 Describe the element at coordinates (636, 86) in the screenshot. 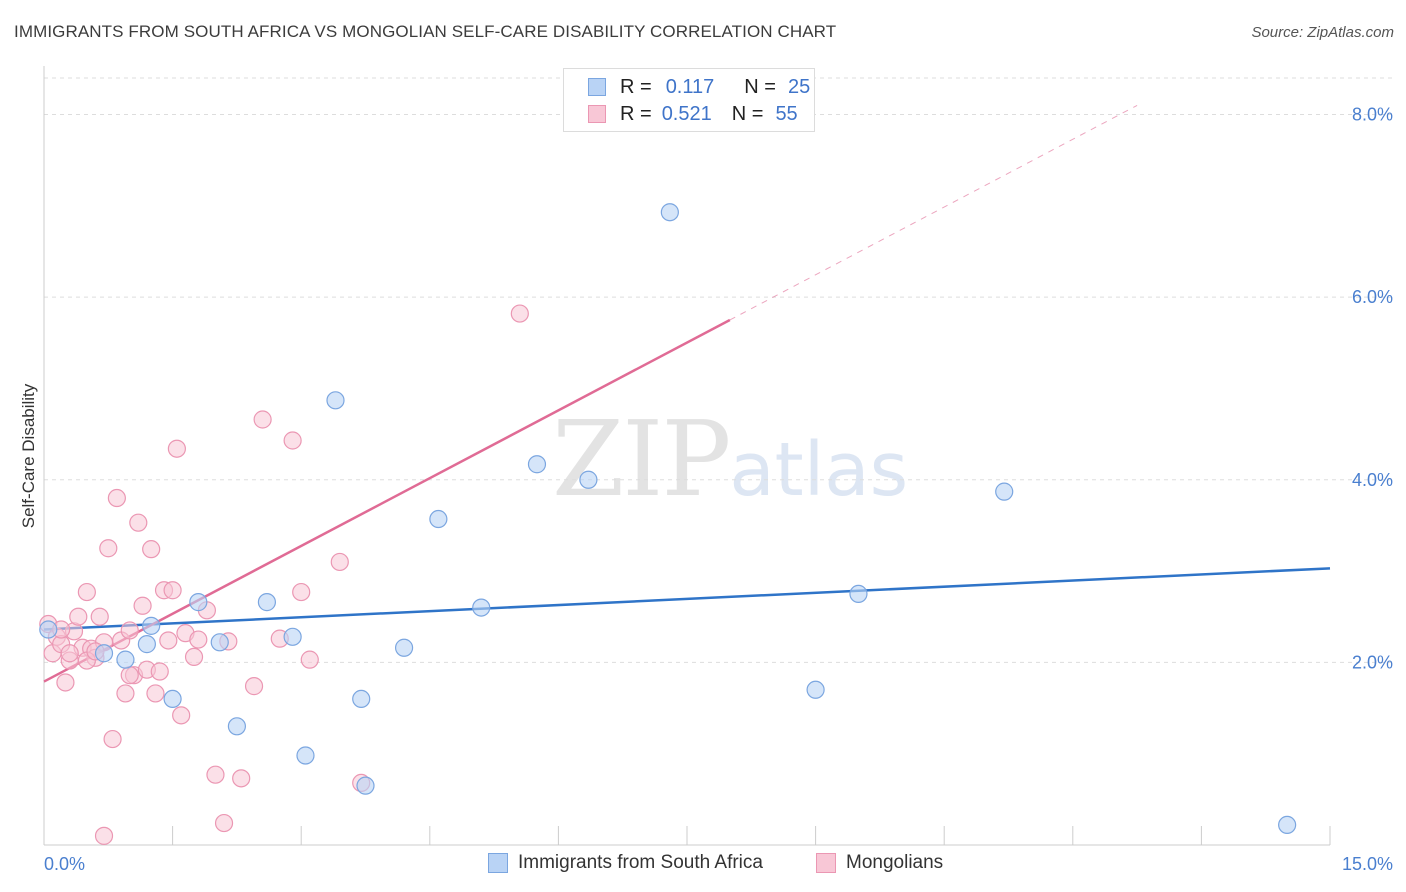

I see `r-label-1: R =` at that location.